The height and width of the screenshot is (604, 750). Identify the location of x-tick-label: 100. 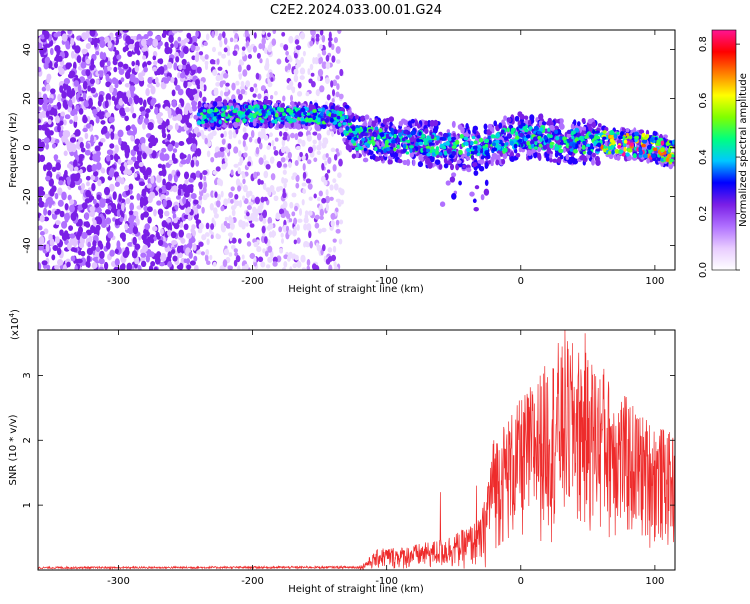
(654, 281).